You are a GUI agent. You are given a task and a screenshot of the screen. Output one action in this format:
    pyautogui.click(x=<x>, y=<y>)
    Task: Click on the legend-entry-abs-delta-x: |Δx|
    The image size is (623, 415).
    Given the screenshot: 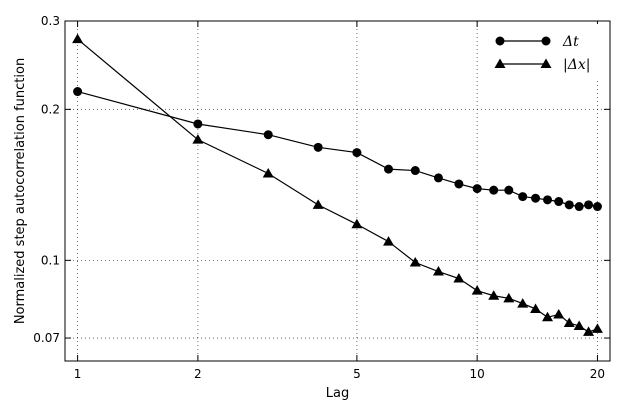 What is the action you would take?
    pyautogui.click(x=542, y=65)
    